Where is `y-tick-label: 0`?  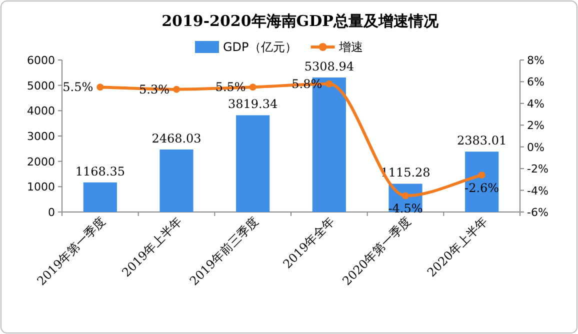
y-tick-label: 0 is located at coordinates (51, 212).